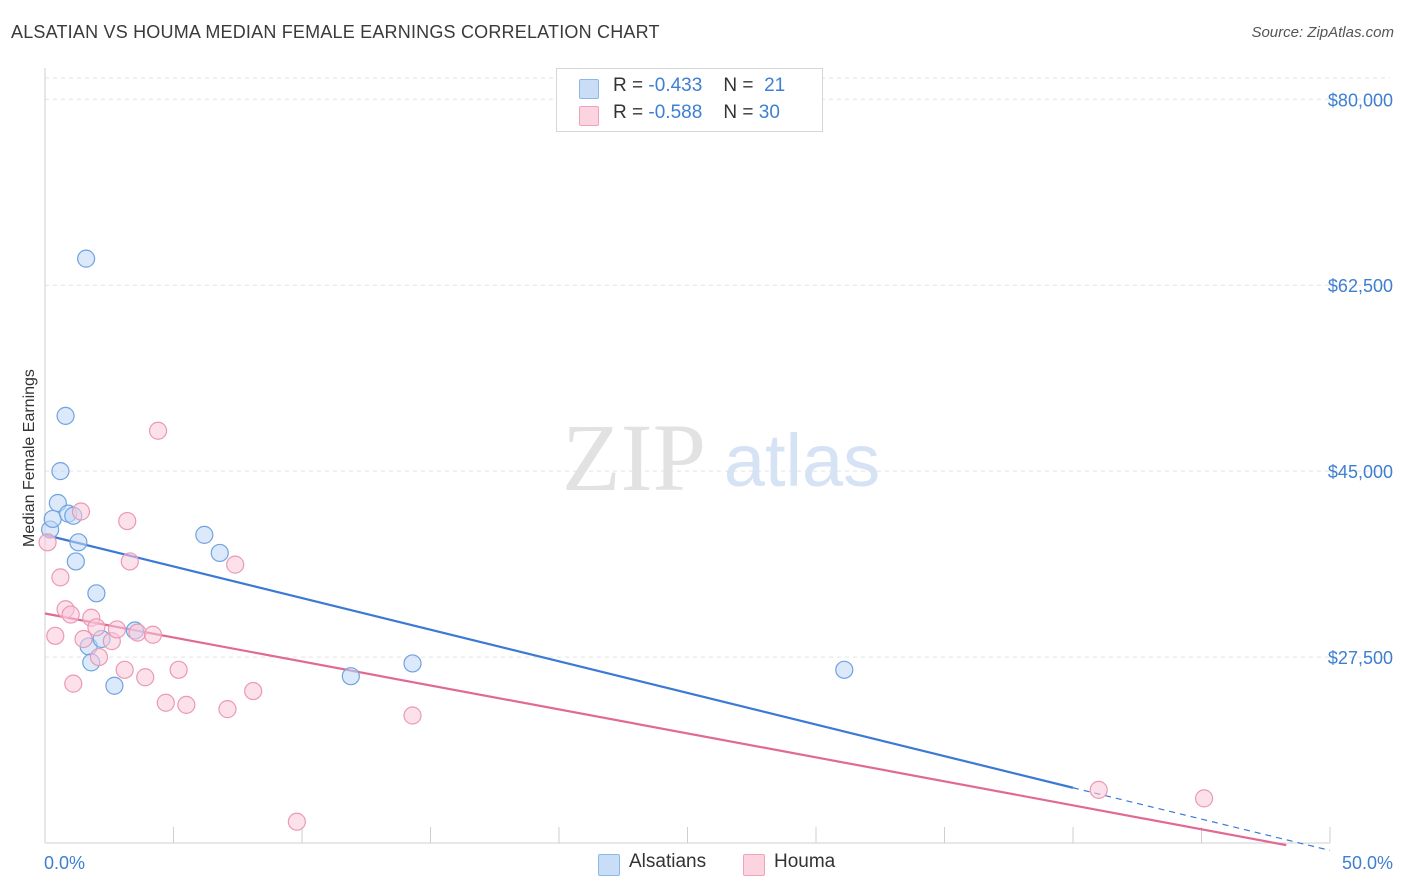  What do you see at coordinates (689, 100) in the screenshot?
I see `correlation-legend: R = -0.433 N = 21 R = -0.588 N = 30` at bounding box center [689, 100].